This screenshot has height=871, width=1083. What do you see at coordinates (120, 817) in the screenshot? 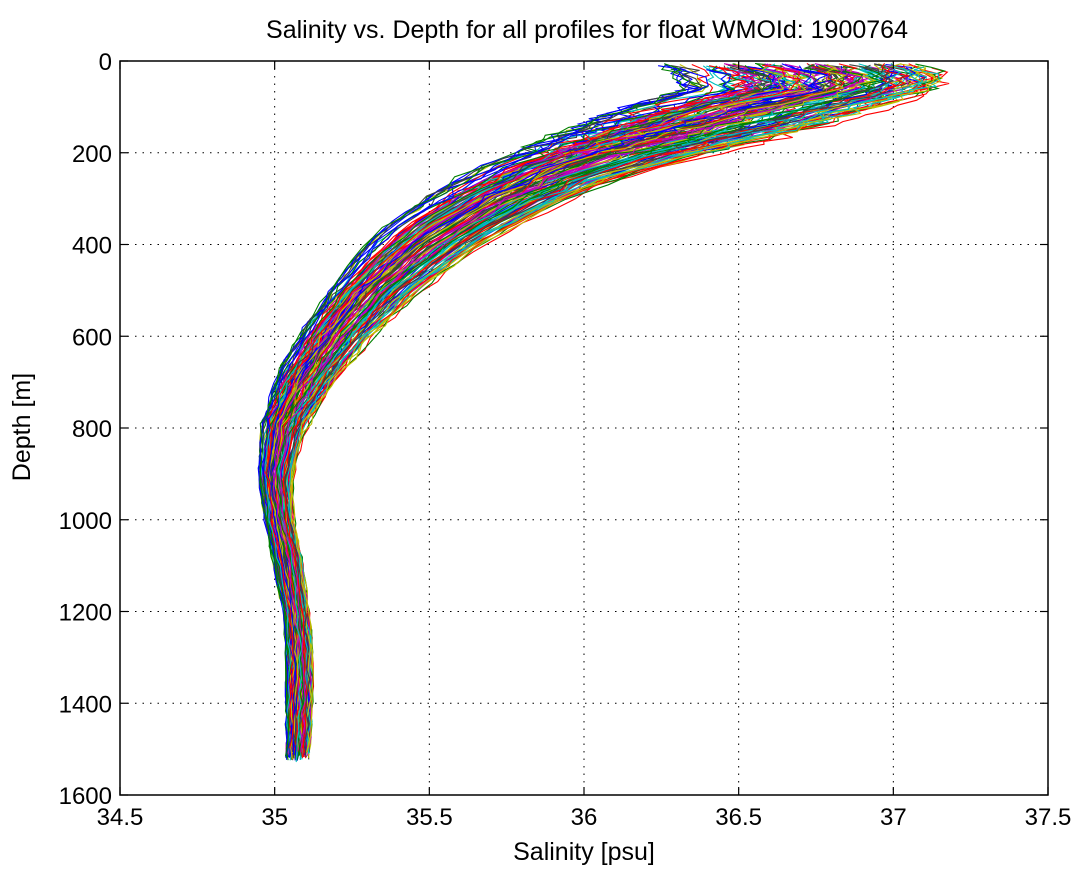
I see `x-tick-label: 34.5` at bounding box center [120, 817].